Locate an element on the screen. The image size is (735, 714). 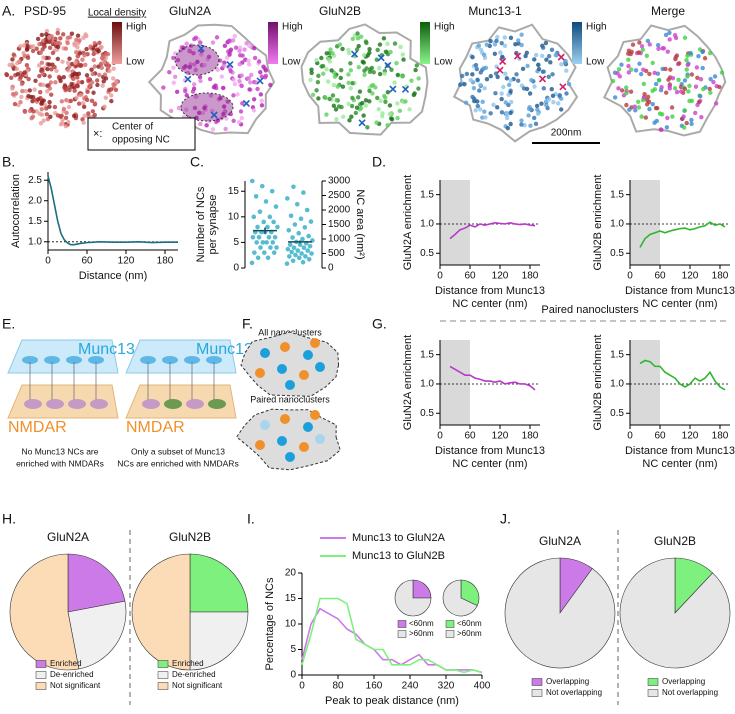
pie-title: GluN2B is located at coordinates (675, 541).